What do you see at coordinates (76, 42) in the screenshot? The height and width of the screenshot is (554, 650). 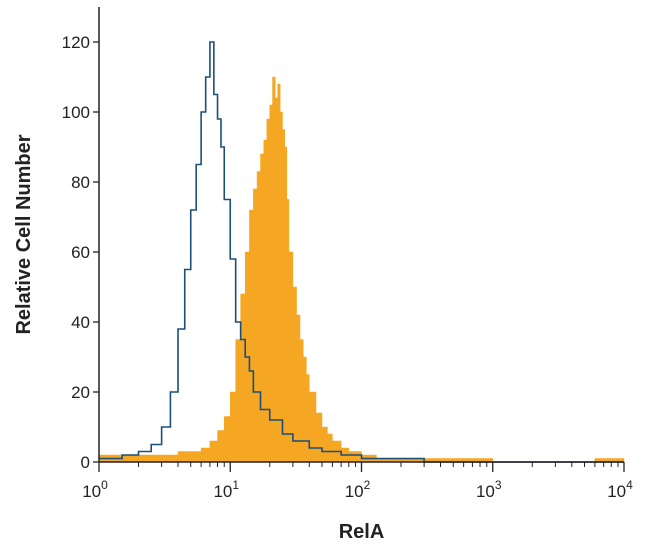 I see `y-tick-label: 120` at bounding box center [76, 42].